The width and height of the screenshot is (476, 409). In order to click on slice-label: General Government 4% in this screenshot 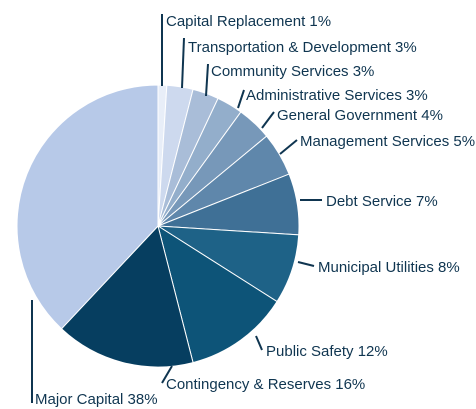, I will do `click(360, 115)`.